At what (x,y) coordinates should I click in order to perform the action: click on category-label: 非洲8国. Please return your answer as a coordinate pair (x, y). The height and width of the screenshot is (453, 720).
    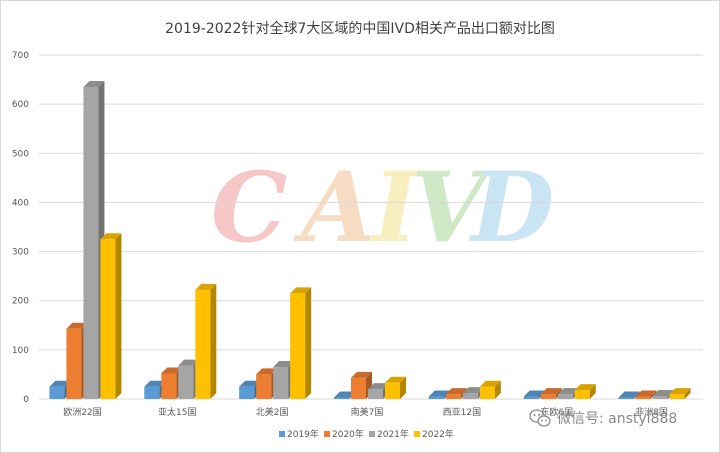
    Looking at the image, I should click on (651, 412).